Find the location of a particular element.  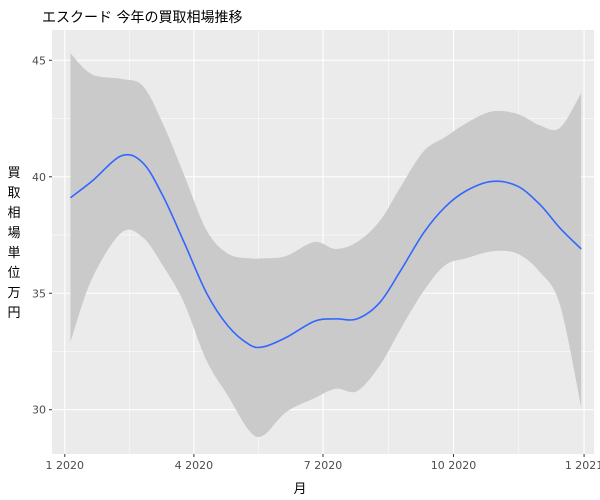

x-tick-label: 7 2020 is located at coordinates (323, 465).